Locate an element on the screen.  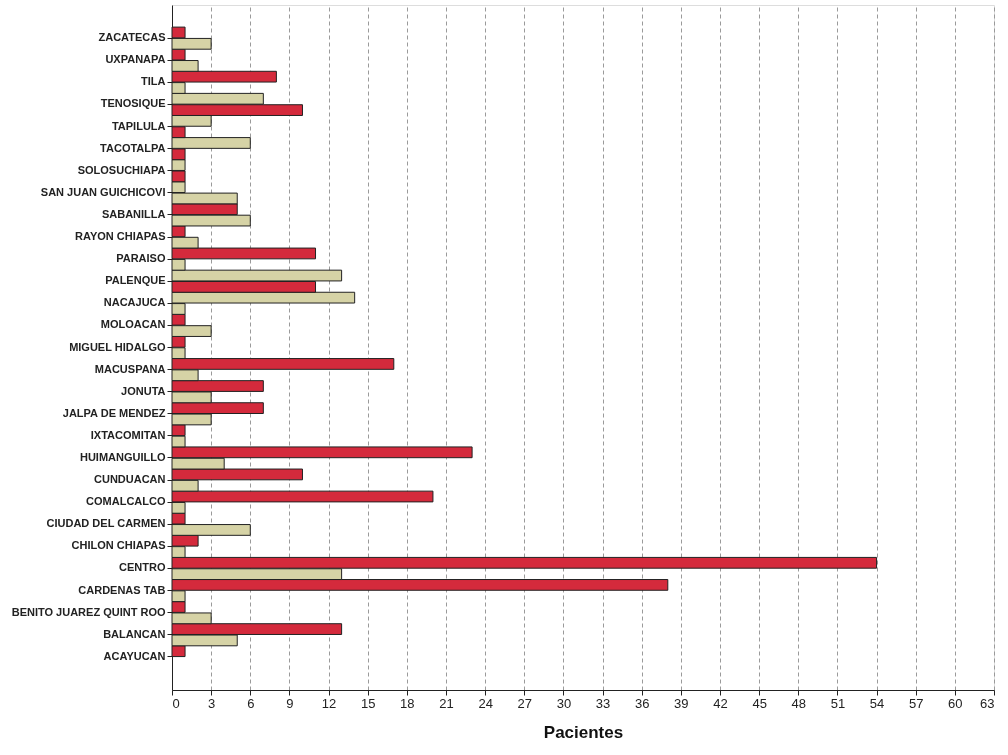
y-tick-label: PALENQUE is located at coordinates (135, 280).